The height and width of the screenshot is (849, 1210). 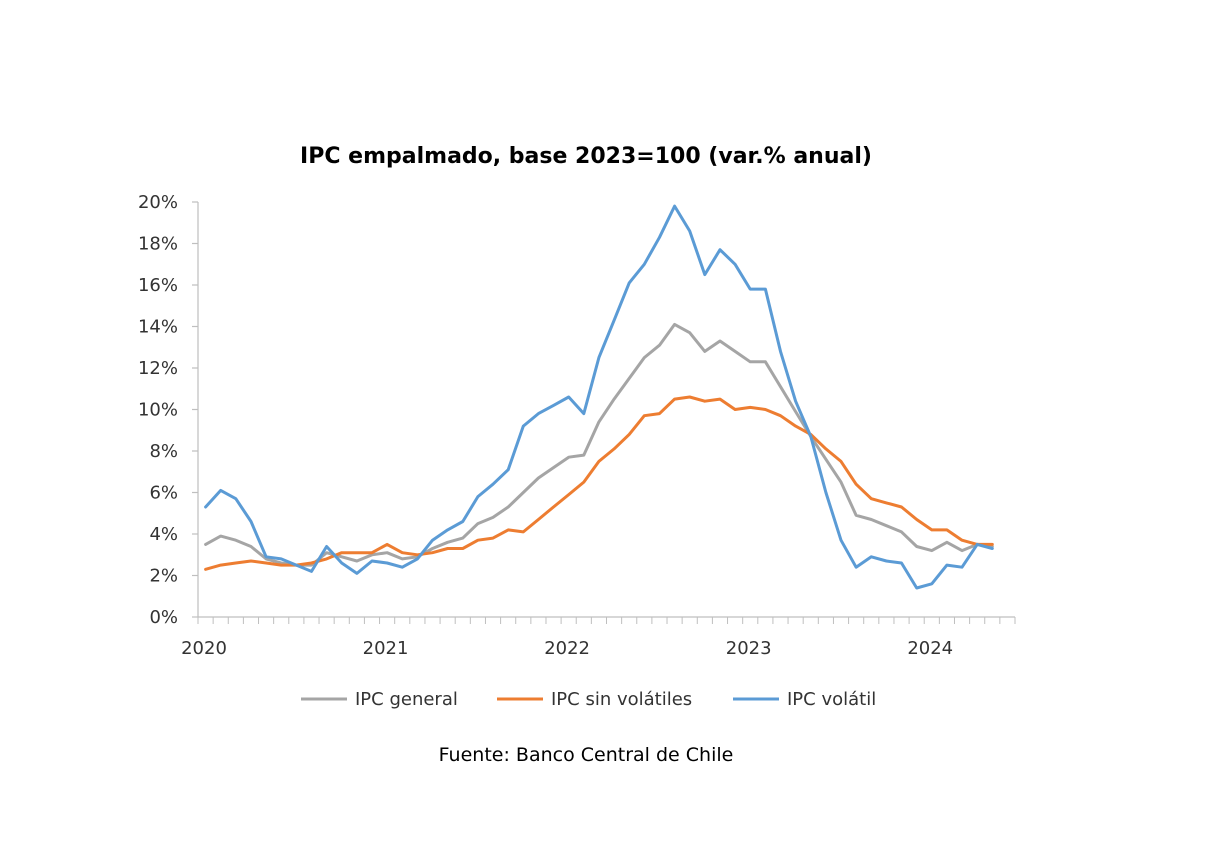 I want to click on y-tick-label: 14%, so click(x=158, y=327).